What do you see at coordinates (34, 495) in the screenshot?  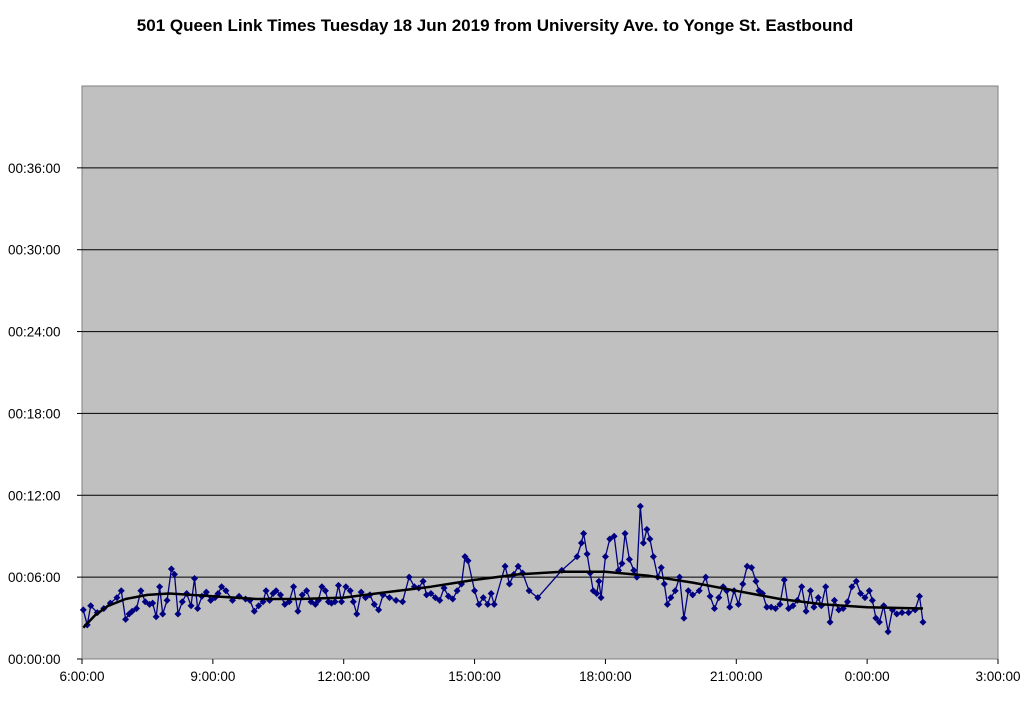 I see `y-tick-label: 00:12:00` at bounding box center [34, 495].